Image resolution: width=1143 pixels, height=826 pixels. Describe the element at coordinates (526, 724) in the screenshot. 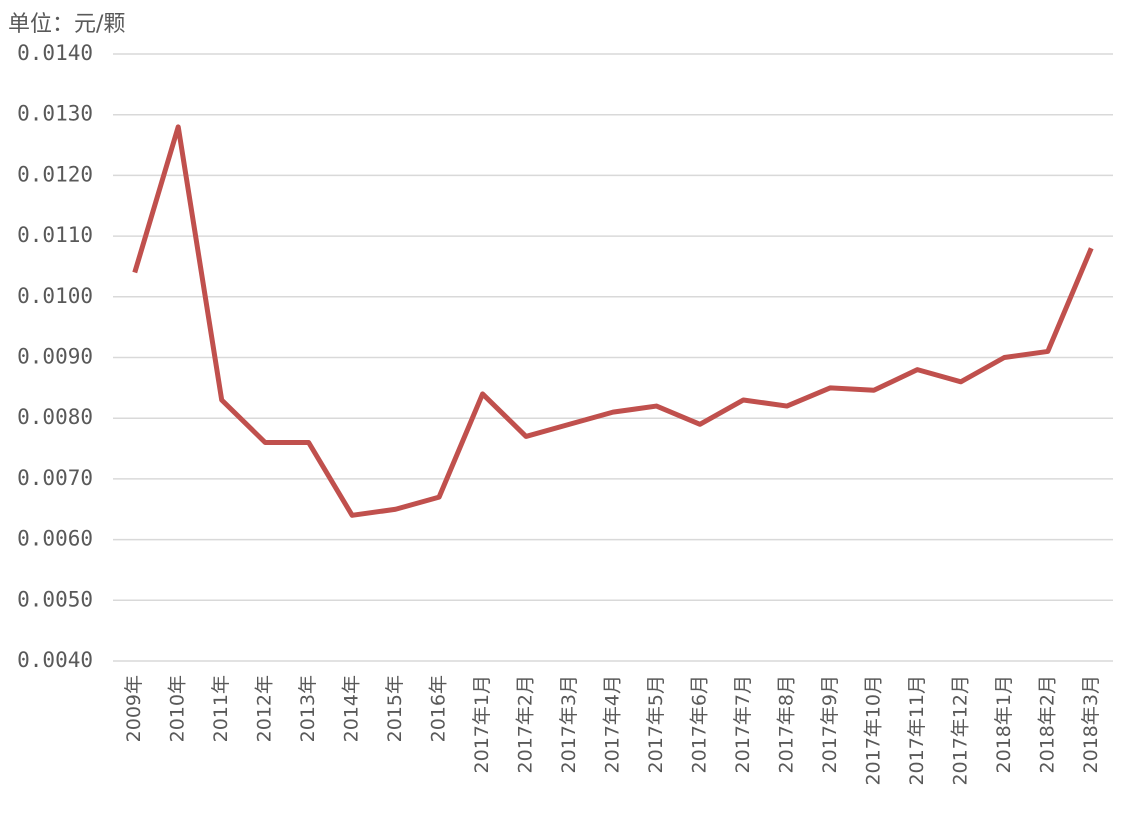

I see `x-tick-label: 2017年2月` at that location.